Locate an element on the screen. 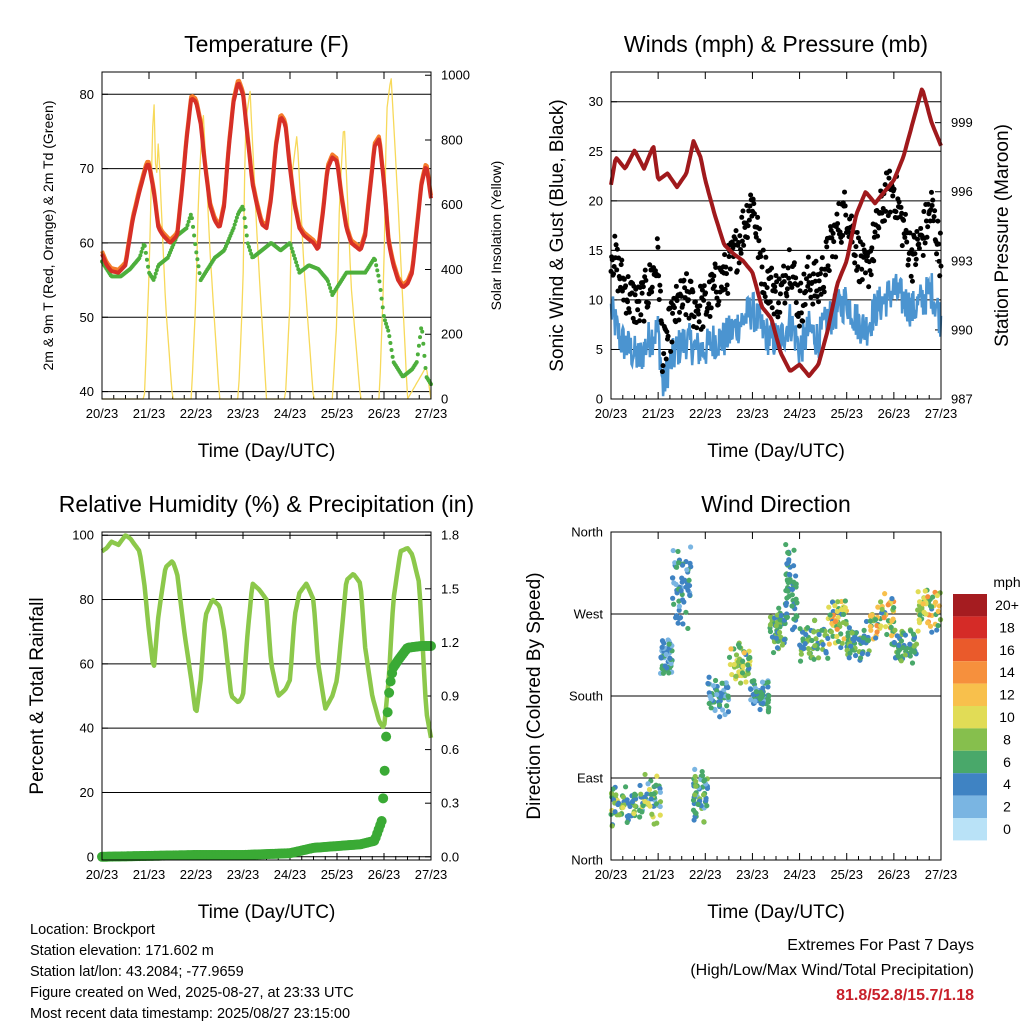  y-tick-label: 25 is located at coordinates (596, 151).